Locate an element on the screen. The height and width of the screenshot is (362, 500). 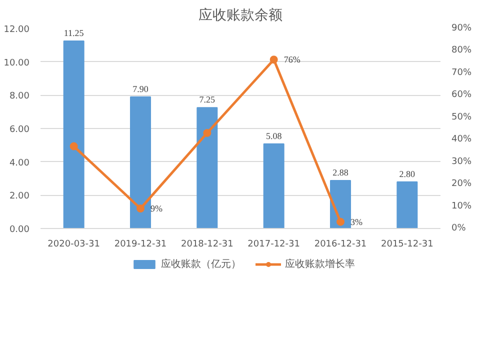
y2-tick-label: 30% is located at coordinates (462, 161).